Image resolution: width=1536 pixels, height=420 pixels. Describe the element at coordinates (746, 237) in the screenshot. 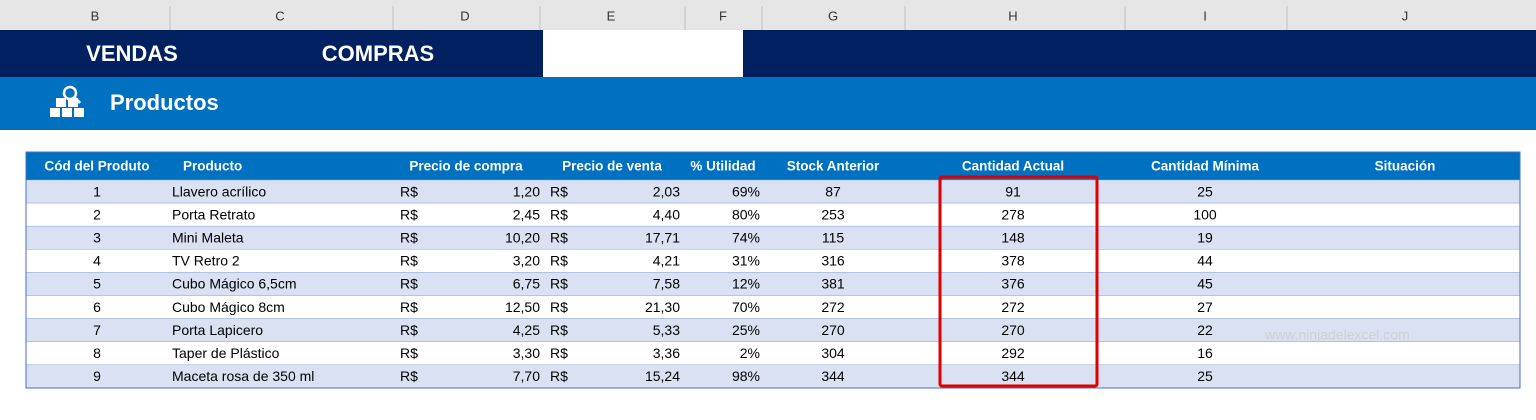

I see `table-cell: 74%` at that location.